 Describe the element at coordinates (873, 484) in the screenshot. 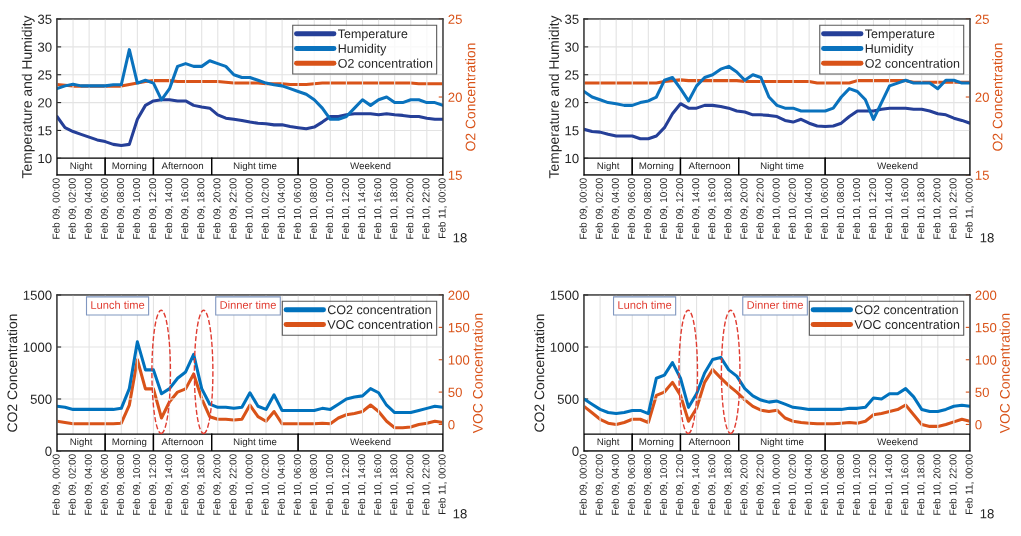

I see `x-tick-label: Feb 10, 12:00` at that location.